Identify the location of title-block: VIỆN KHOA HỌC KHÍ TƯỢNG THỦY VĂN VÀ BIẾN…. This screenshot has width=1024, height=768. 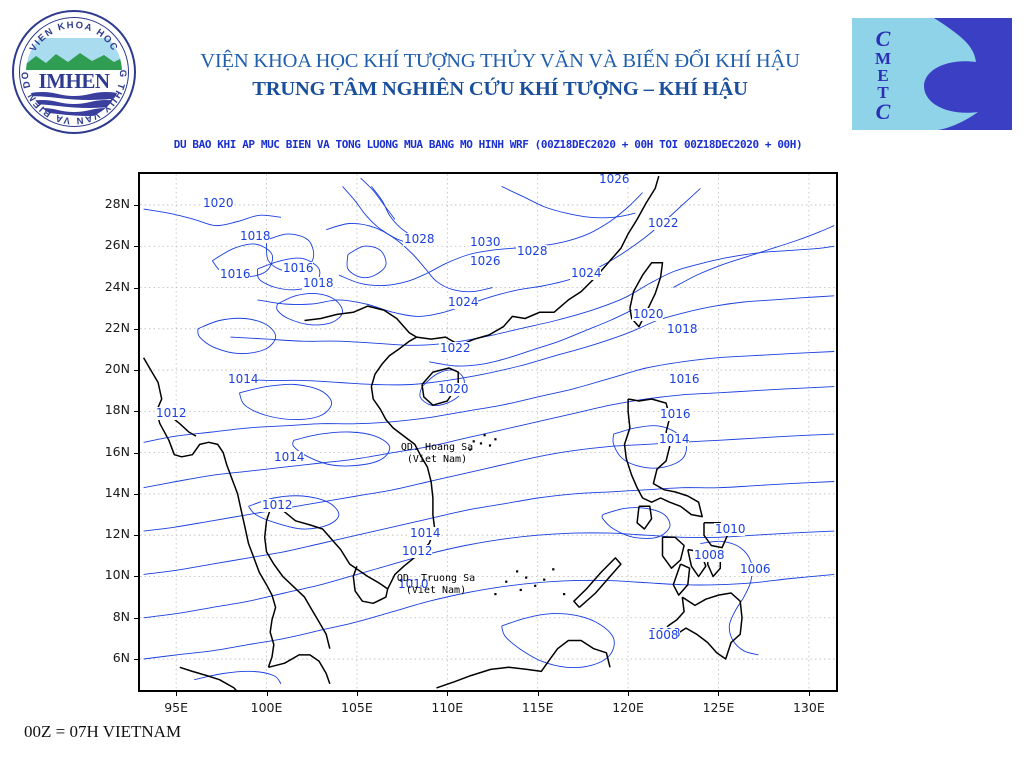
(500, 76).